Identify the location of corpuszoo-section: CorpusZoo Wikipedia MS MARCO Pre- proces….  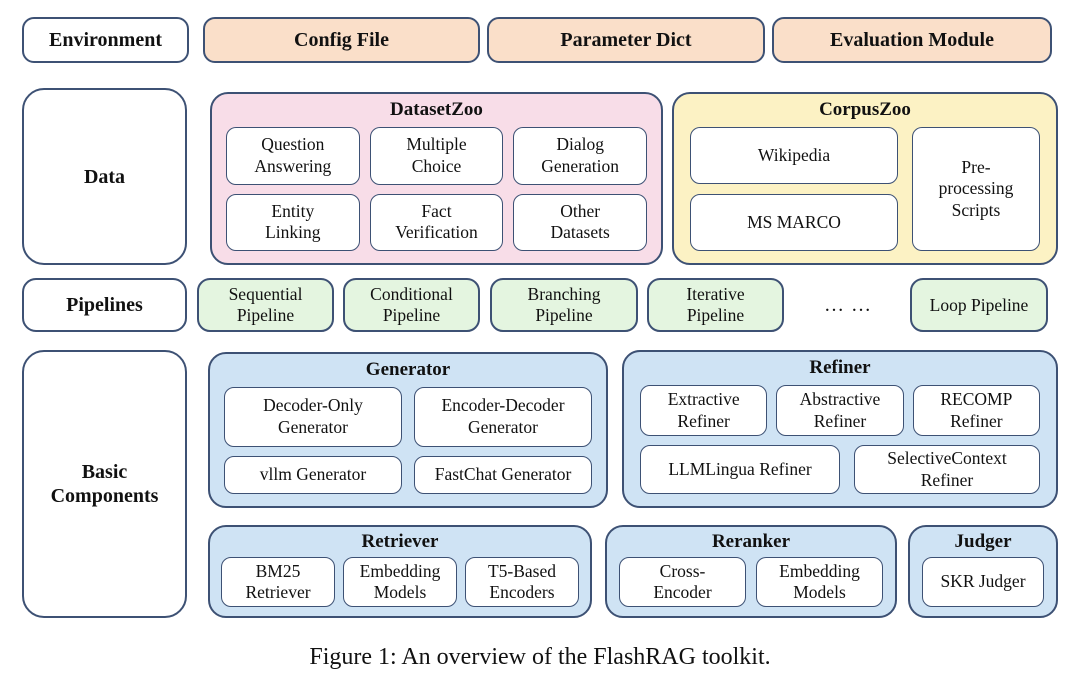
(865, 178).